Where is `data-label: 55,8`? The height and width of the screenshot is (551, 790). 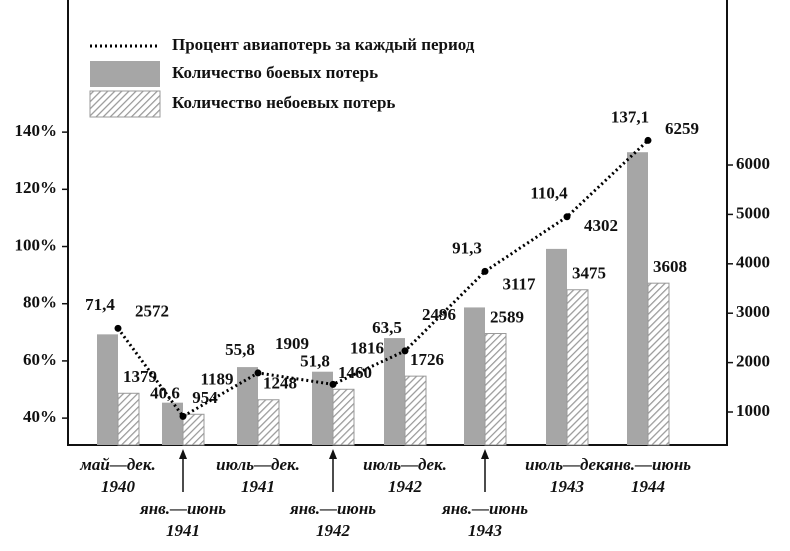 data-label: 55,8 is located at coordinates (240, 349).